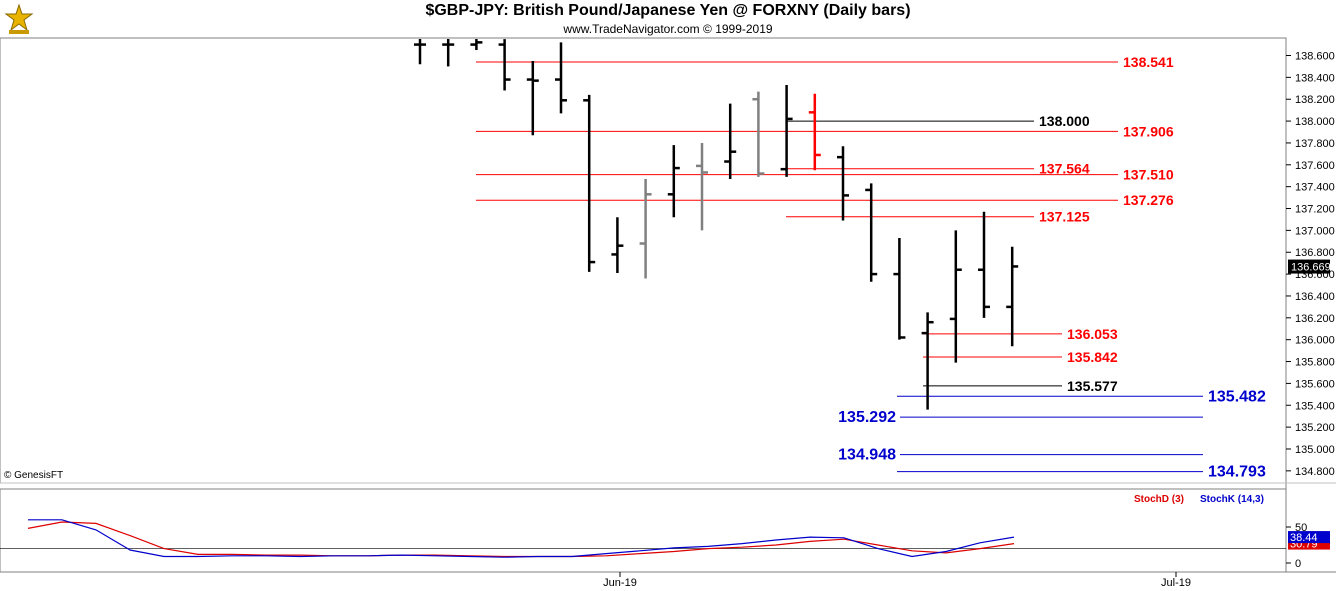  I want to click on price-tick-label: 137.800, so click(1315, 144).